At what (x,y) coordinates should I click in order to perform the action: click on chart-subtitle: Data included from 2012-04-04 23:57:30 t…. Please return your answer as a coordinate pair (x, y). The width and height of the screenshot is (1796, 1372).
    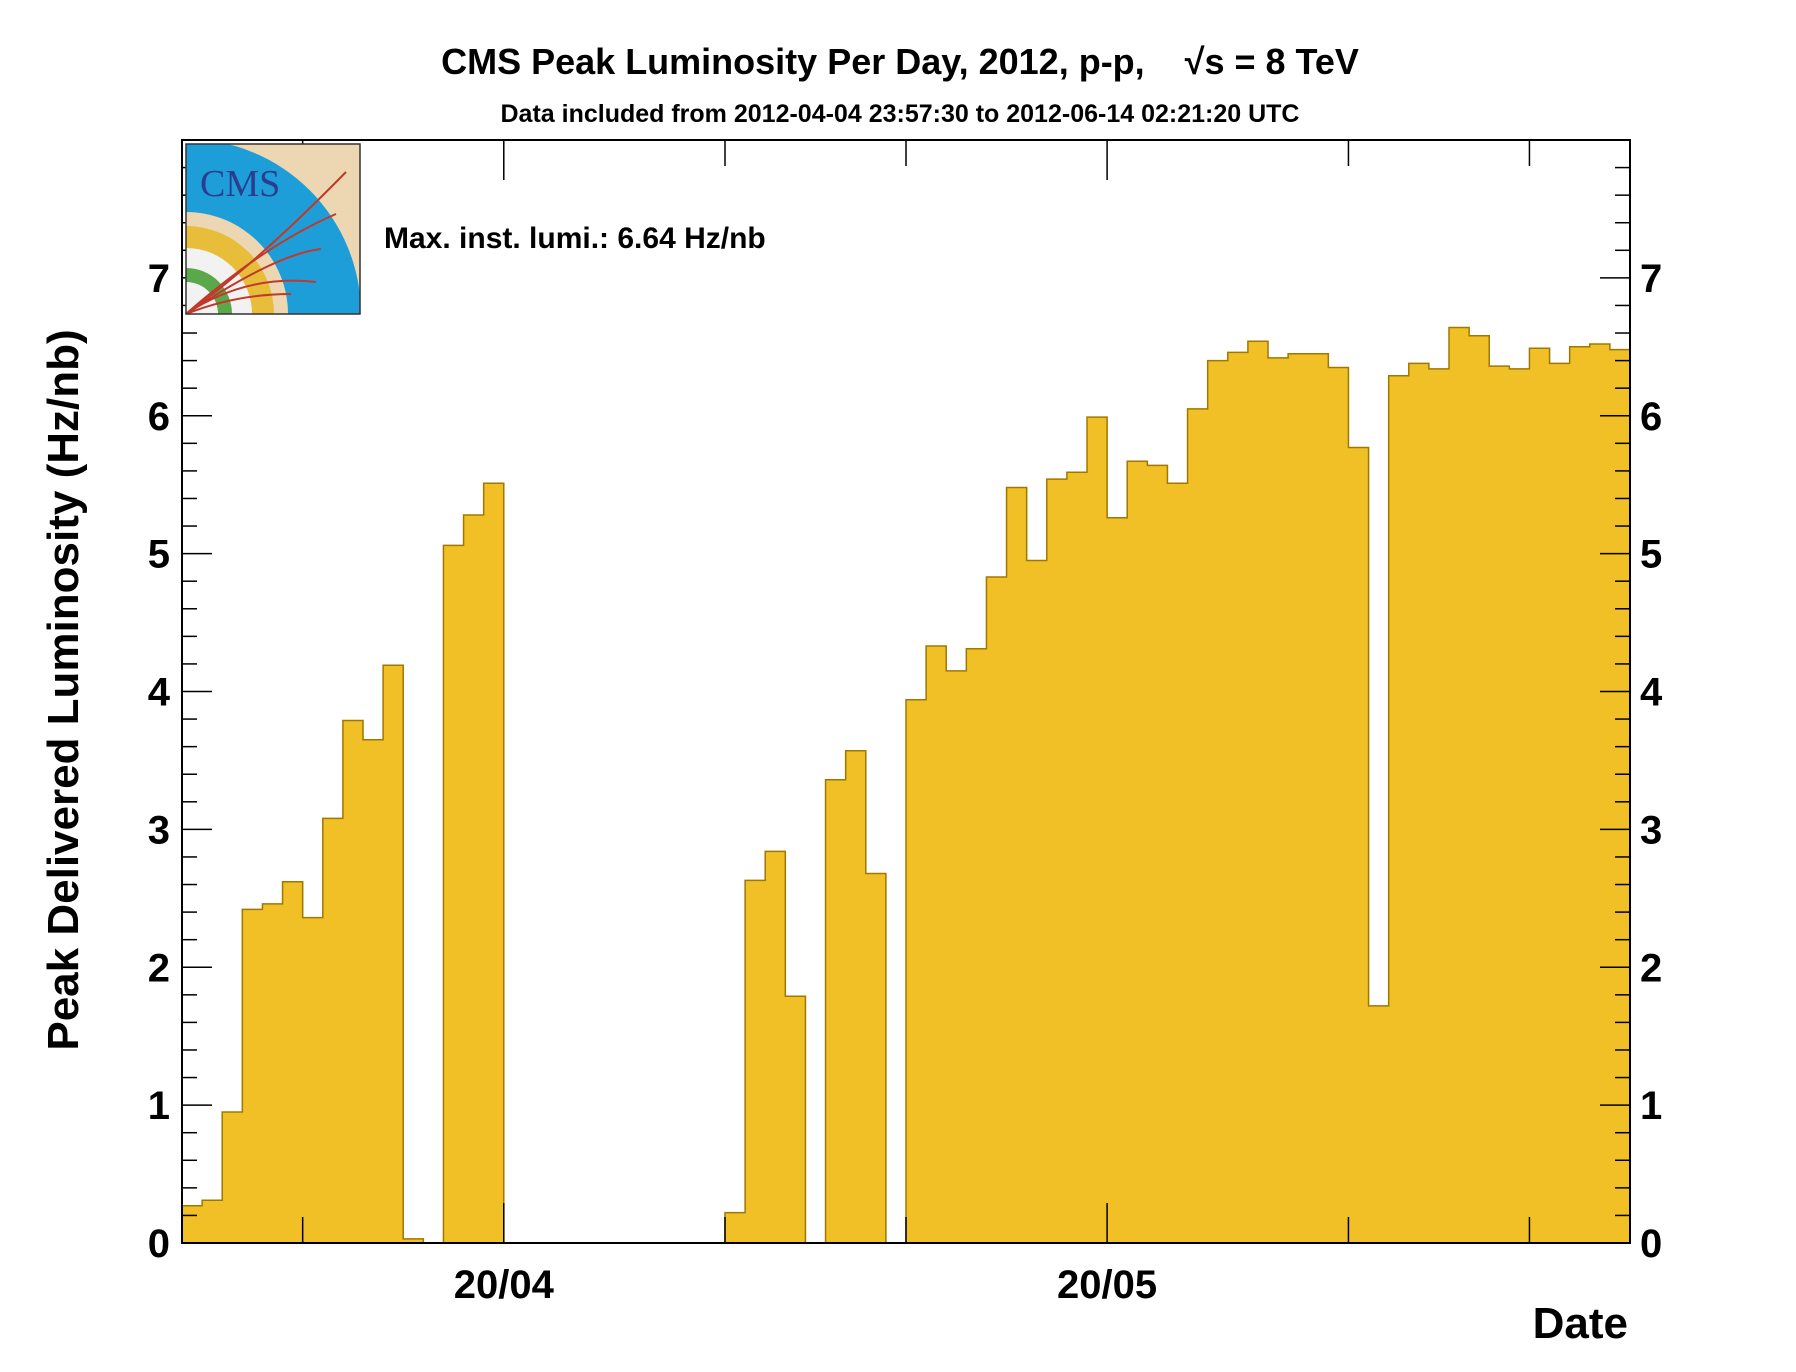
    Looking at the image, I should click on (900, 114).